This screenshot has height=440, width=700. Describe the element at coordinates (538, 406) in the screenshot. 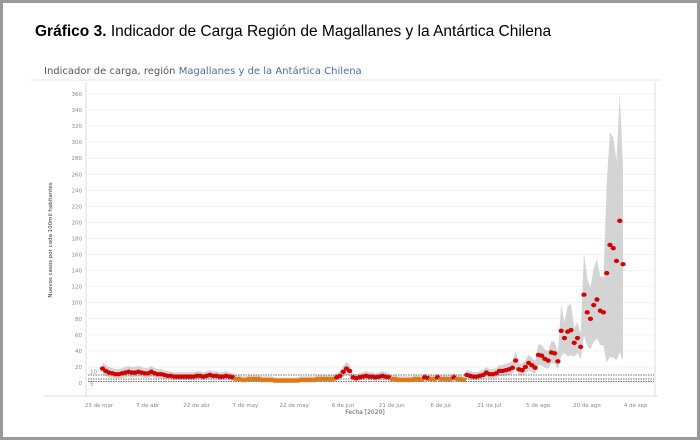

I see `x-tick-label: 5 de ago` at that location.